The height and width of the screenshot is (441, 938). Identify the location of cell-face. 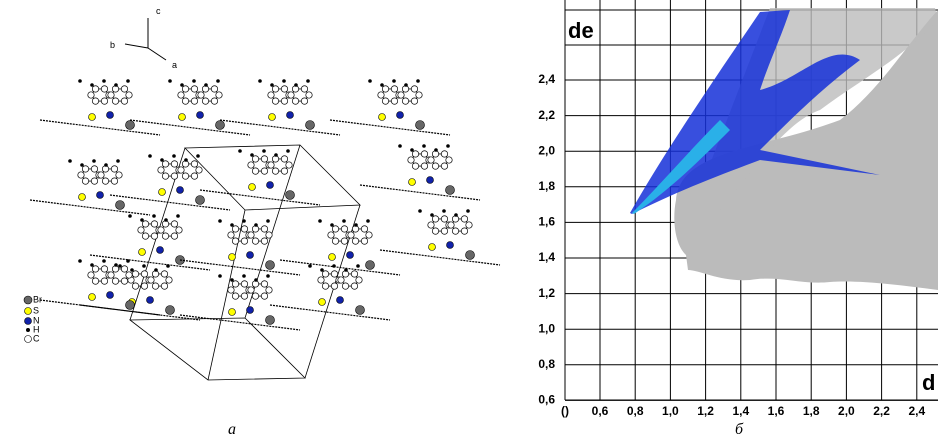
(272, 177).